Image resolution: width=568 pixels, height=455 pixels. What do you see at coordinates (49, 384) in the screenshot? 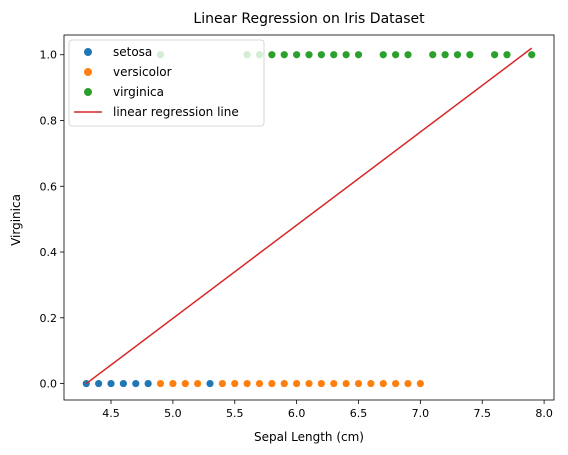
I see `y-tick-label: 0.0` at bounding box center [49, 384].